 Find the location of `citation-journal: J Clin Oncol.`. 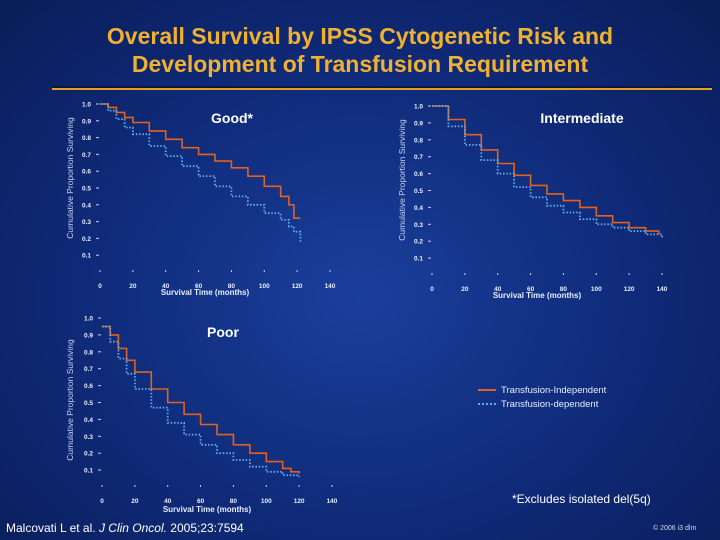

citation-journal: J Clin Oncol. is located at coordinates (132, 528).